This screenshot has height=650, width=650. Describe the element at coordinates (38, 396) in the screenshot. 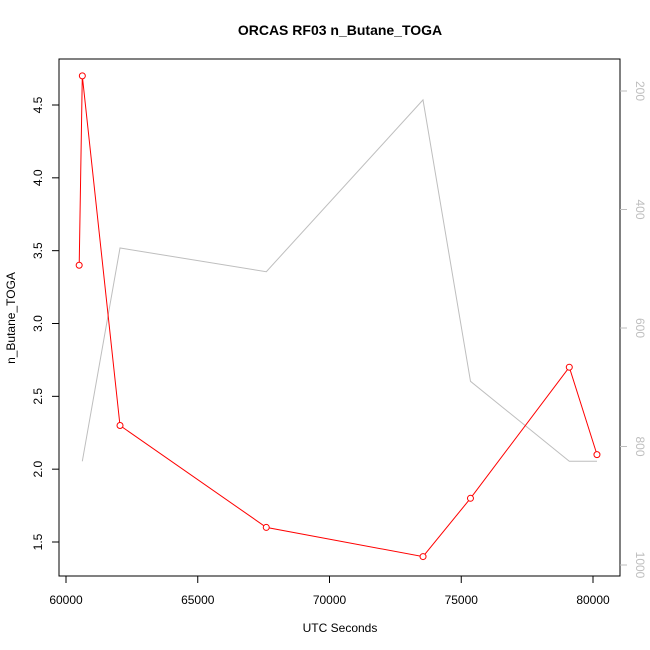

I see `y-tick-label: 2.5` at that location.